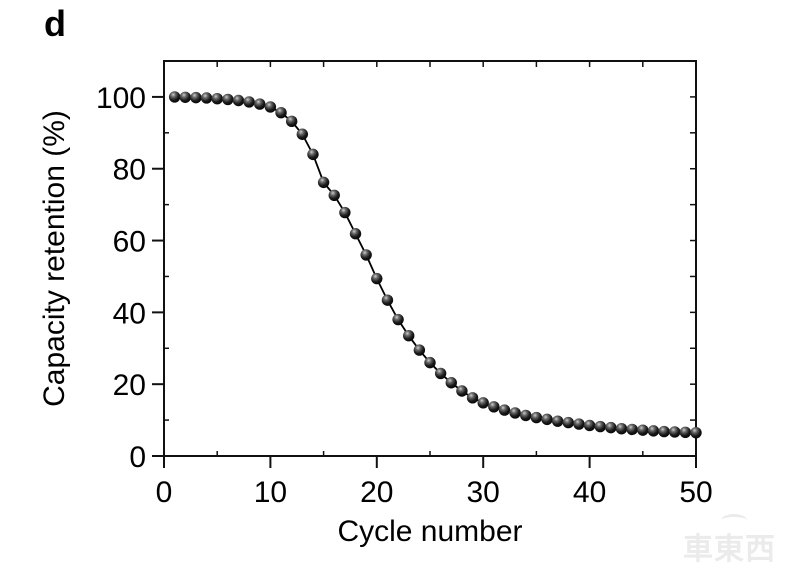  What do you see at coordinates (55, 23) in the screenshot?
I see `panel-label: d` at bounding box center [55, 23].